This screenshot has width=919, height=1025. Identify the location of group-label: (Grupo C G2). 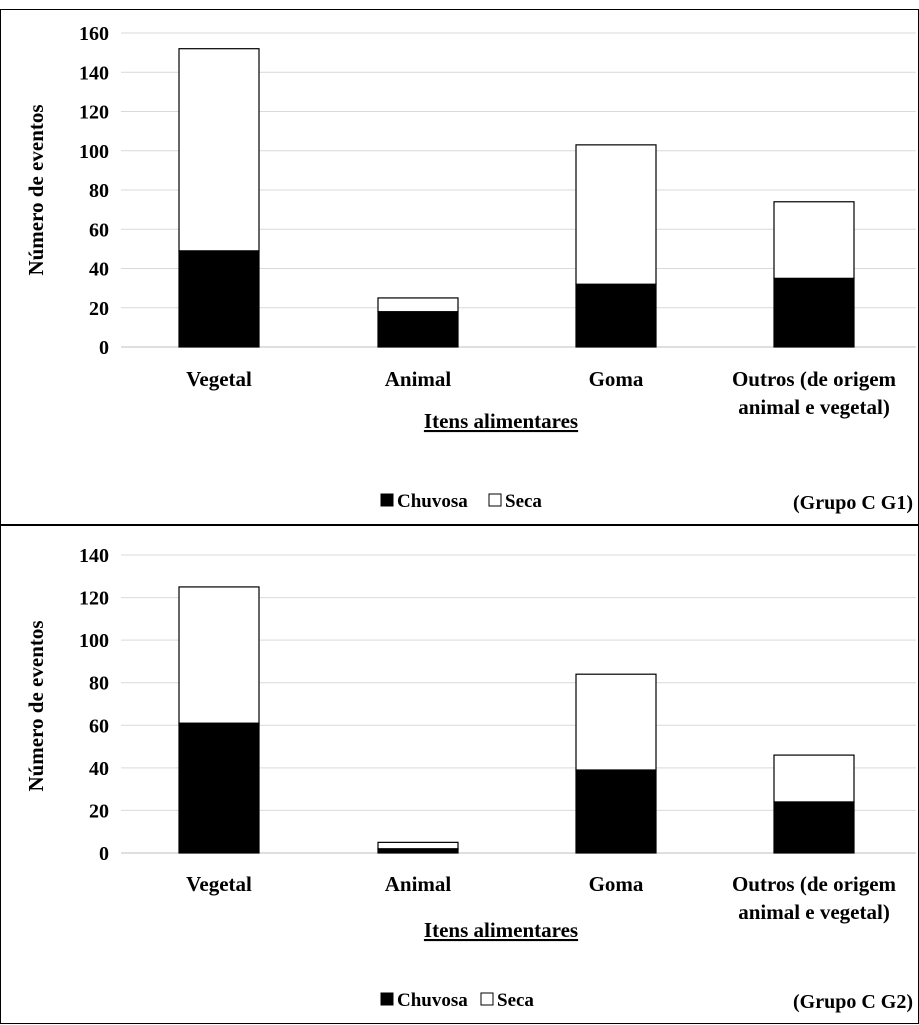
(853, 1002).